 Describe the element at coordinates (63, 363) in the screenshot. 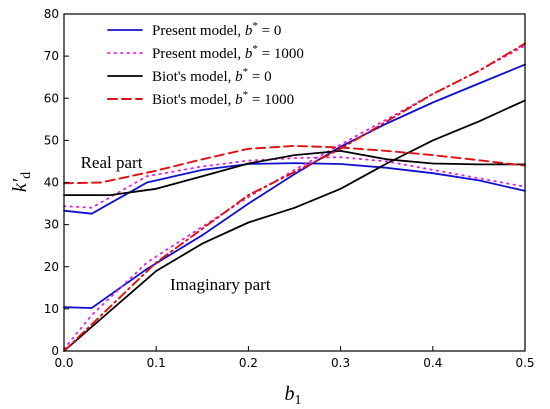

I see `x-tick-label-0: 0.0` at that location.